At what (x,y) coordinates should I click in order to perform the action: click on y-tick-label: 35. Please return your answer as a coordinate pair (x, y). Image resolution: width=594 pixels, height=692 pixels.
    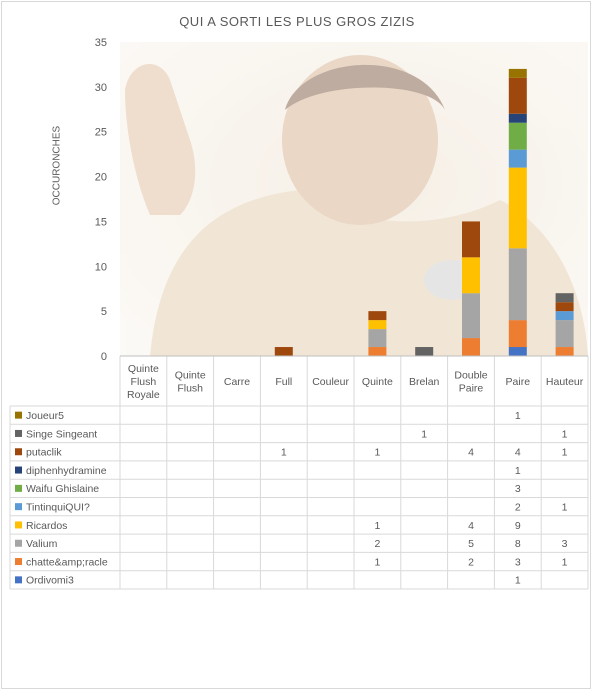
    Looking at the image, I should click on (101, 43).